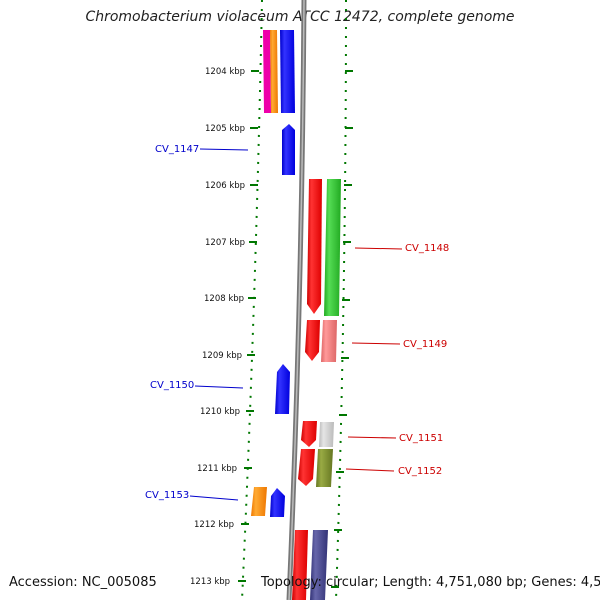 This screenshot has width=600, height=600. I want to click on gene-cv1152-olive, so click(324, 468).